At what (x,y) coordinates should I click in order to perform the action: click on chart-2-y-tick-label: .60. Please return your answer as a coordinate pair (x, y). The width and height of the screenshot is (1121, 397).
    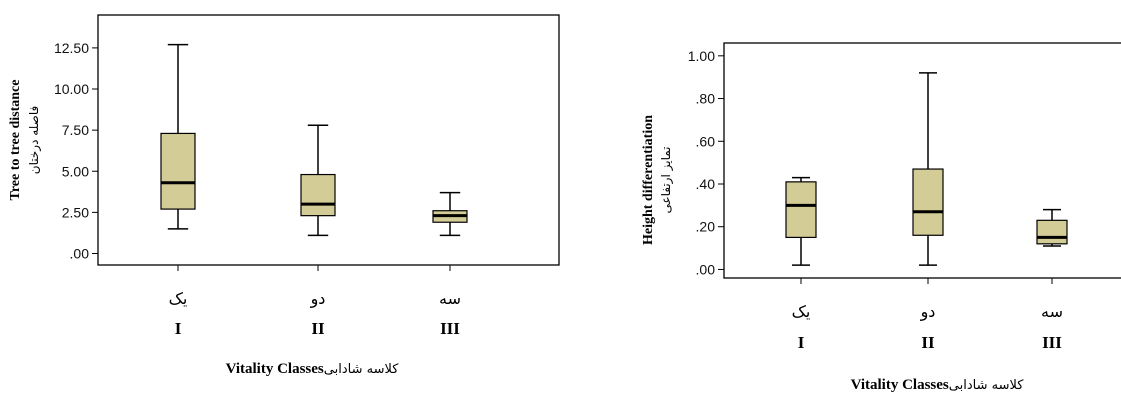
    Looking at the image, I should click on (706, 141).